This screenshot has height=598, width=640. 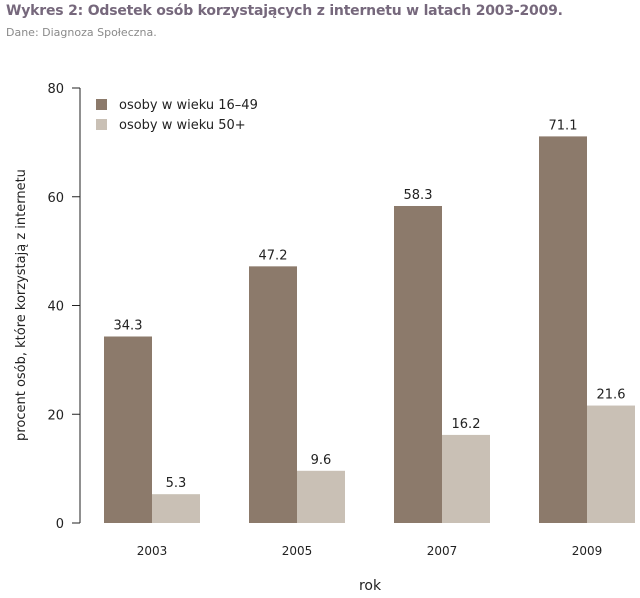 What do you see at coordinates (442, 551) in the screenshot?
I see `x-tick-label: 2007` at bounding box center [442, 551].